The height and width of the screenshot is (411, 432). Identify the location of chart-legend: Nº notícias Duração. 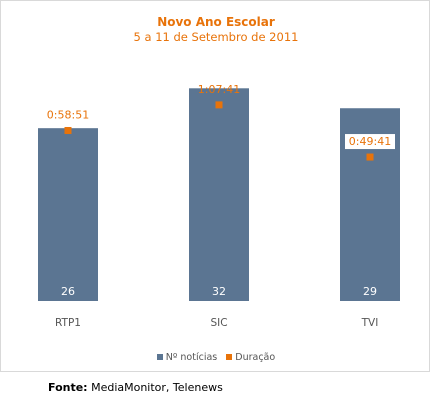
(216, 357).